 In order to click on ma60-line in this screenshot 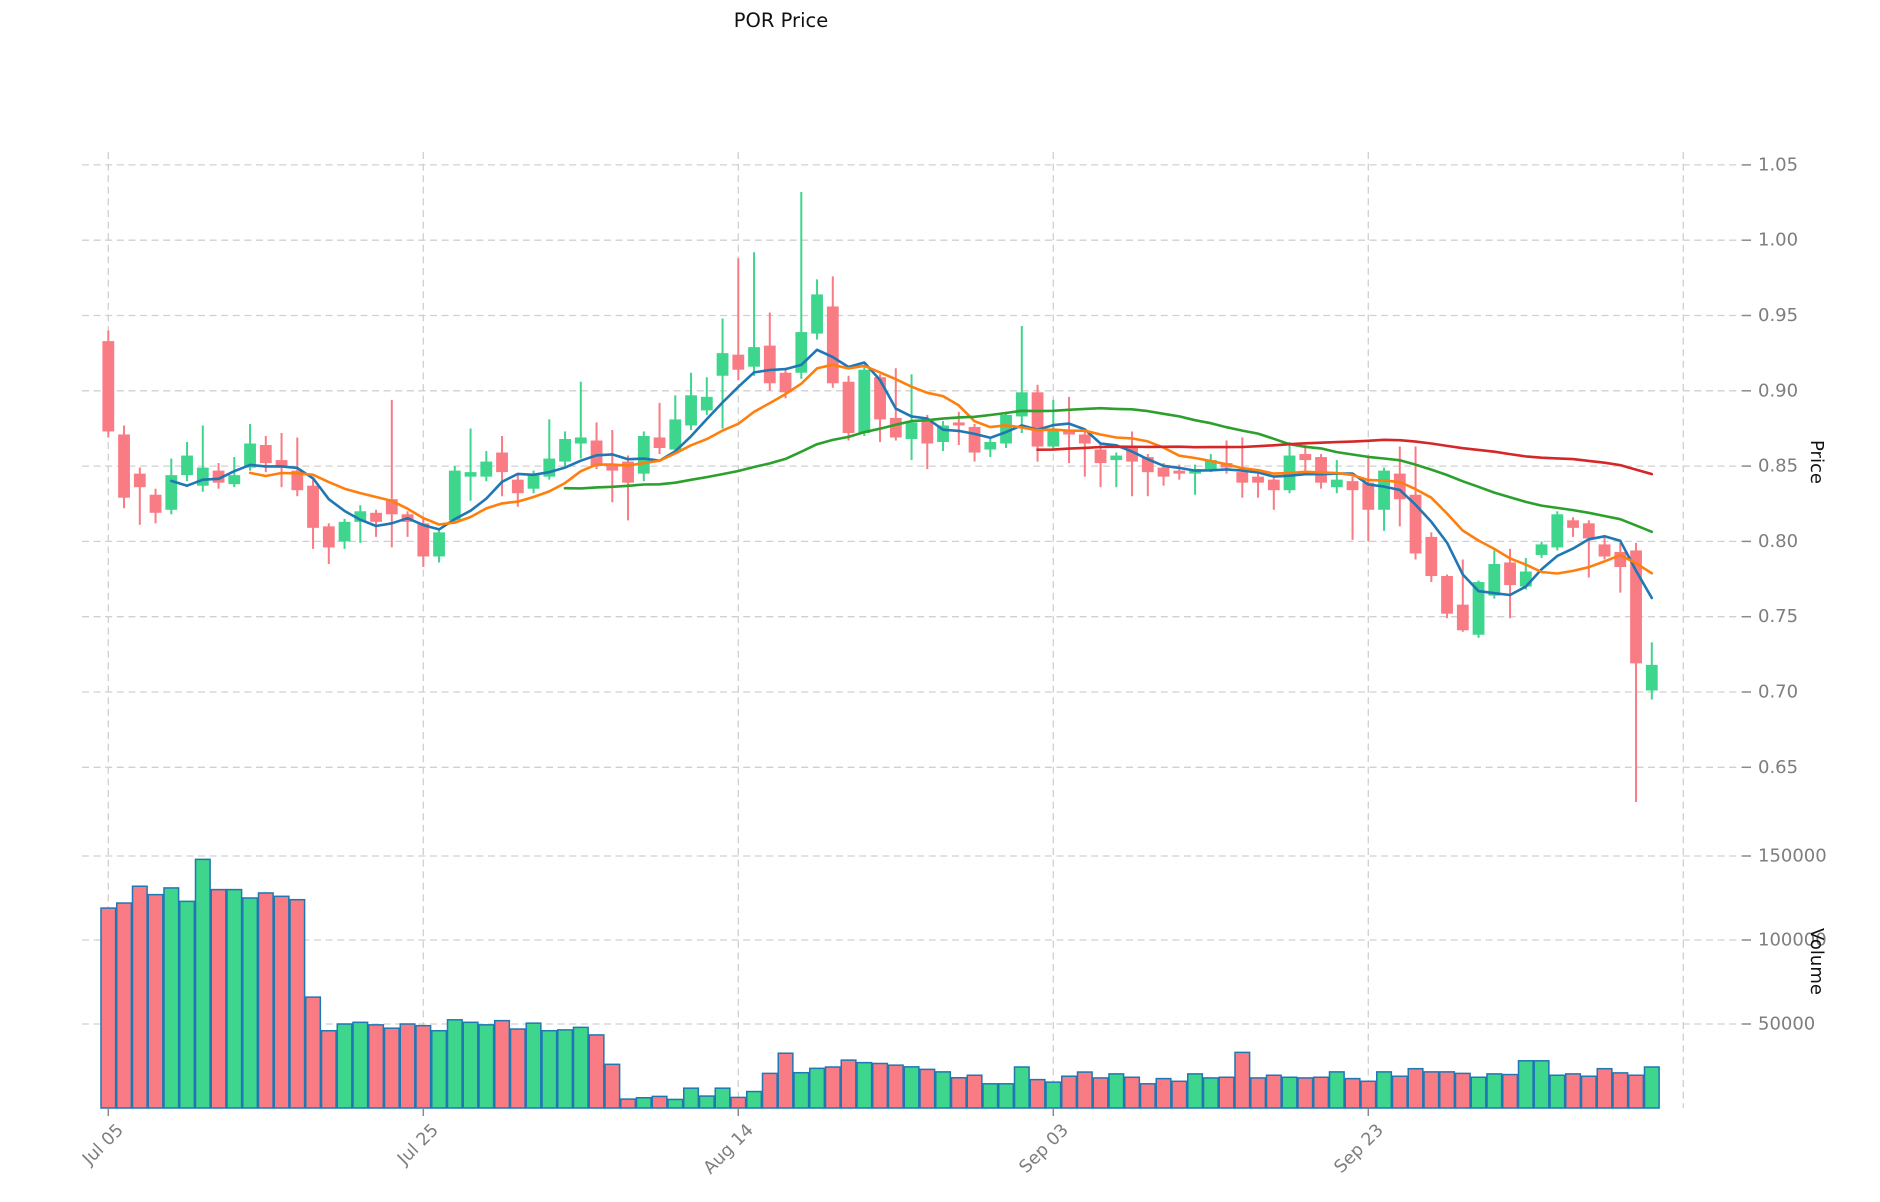, I will do `click(1345, 457)`.